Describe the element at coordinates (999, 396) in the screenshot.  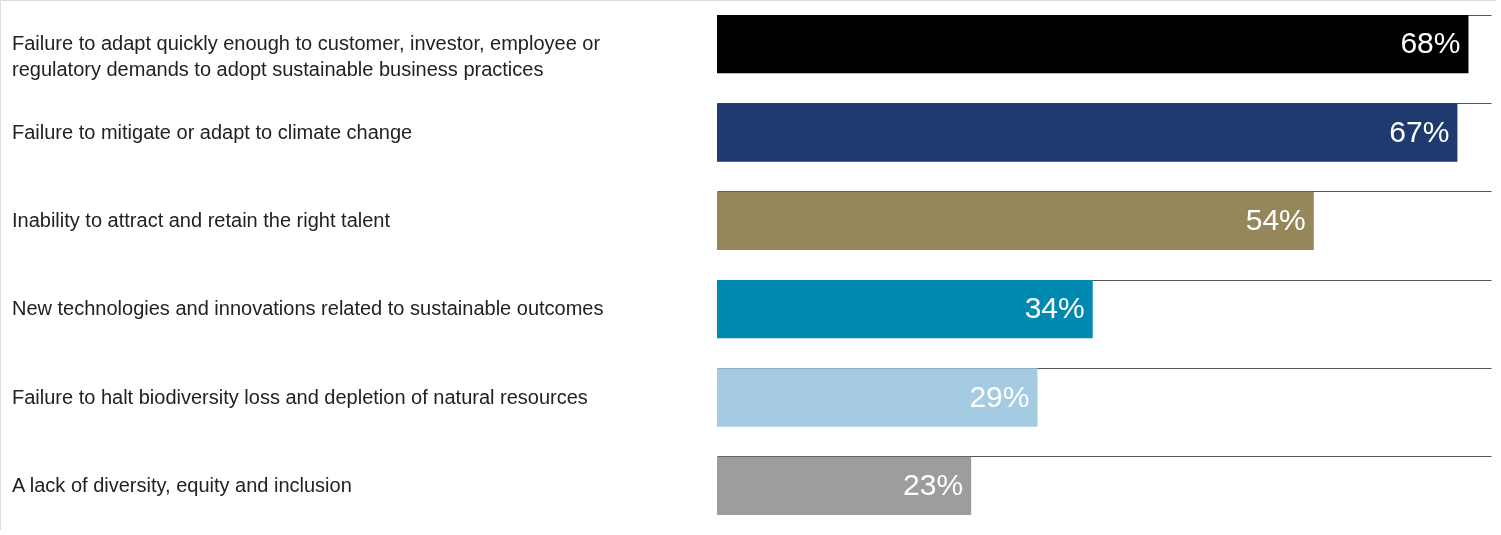
I see `data-label: 29%` at that location.